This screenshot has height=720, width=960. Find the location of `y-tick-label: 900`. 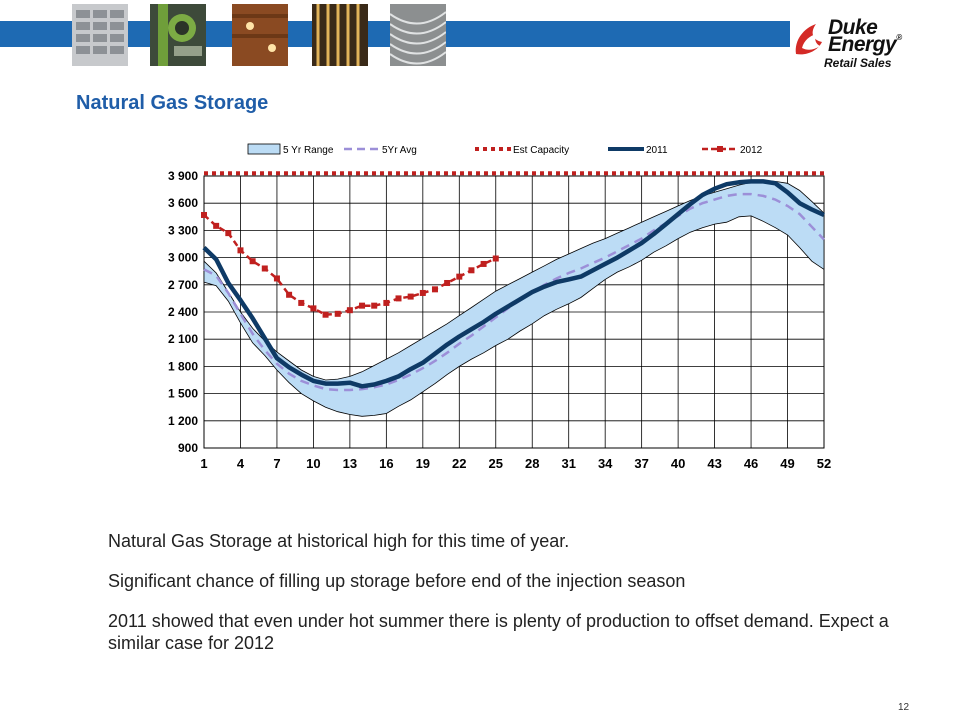

y-tick-label: 900 is located at coordinates (188, 448).